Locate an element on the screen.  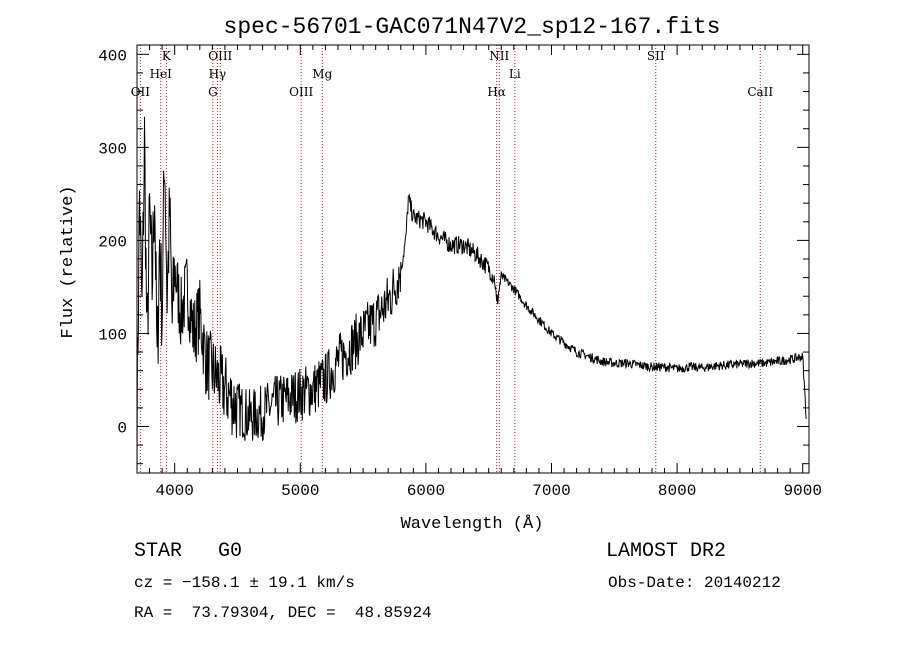
y-tick-label-1: 100 is located at coordinates (112, 335).